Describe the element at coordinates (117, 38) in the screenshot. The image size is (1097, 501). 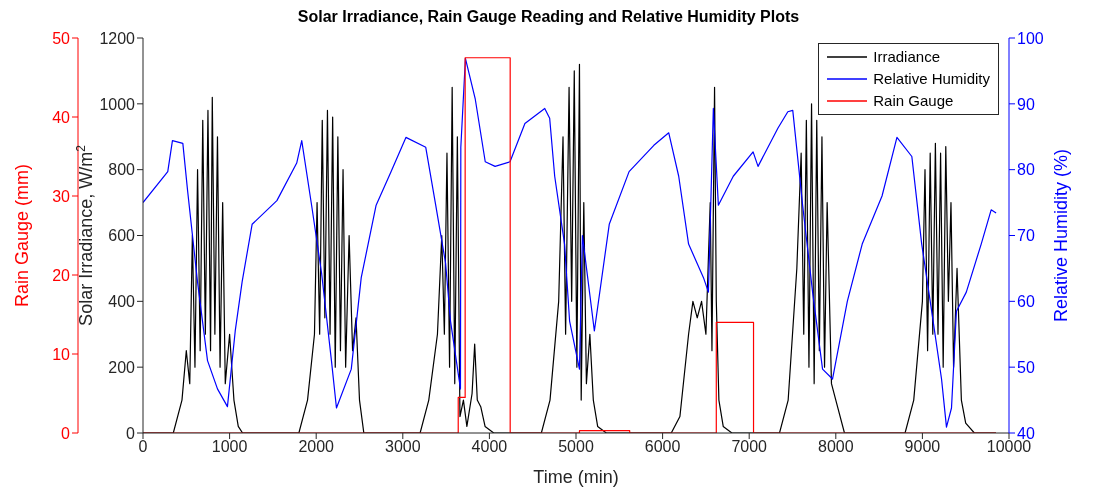
I see `y-tick-label: 1200` at that location.